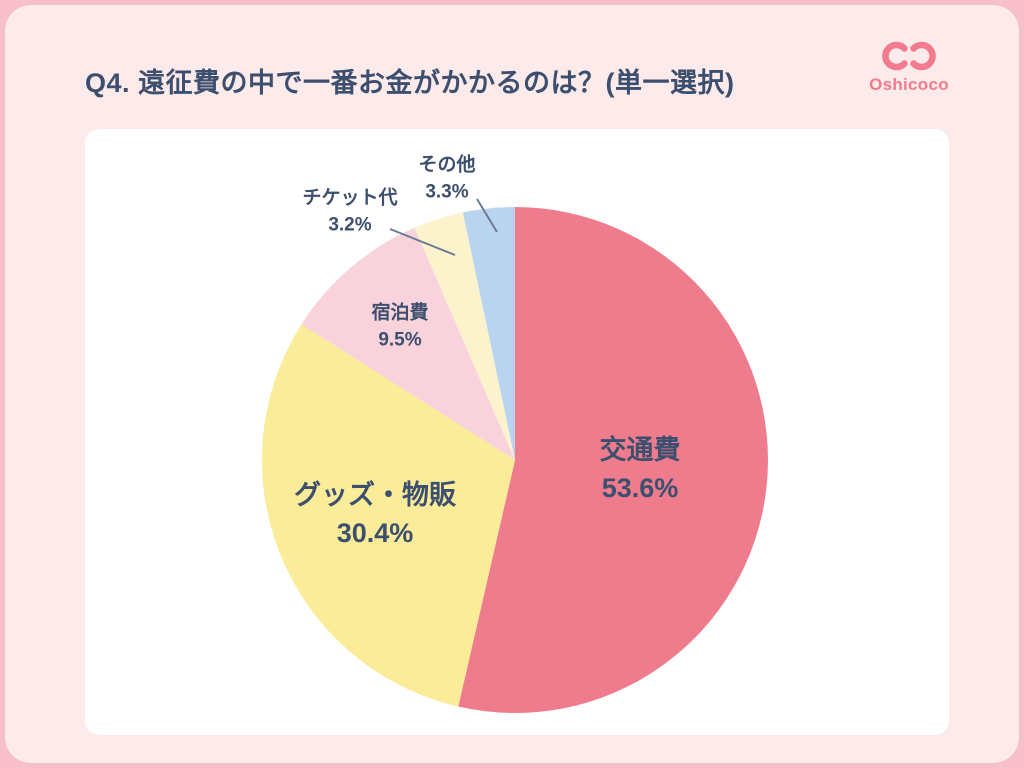 The width and height of the screenshot is (1024, 768). What do you see at coordinates (410, 83) in the screenshot?
I see `page-title: Q4. 遠征費の中で一番お金がかかるのは？(単一選択)` at bounding box center [410, 83].